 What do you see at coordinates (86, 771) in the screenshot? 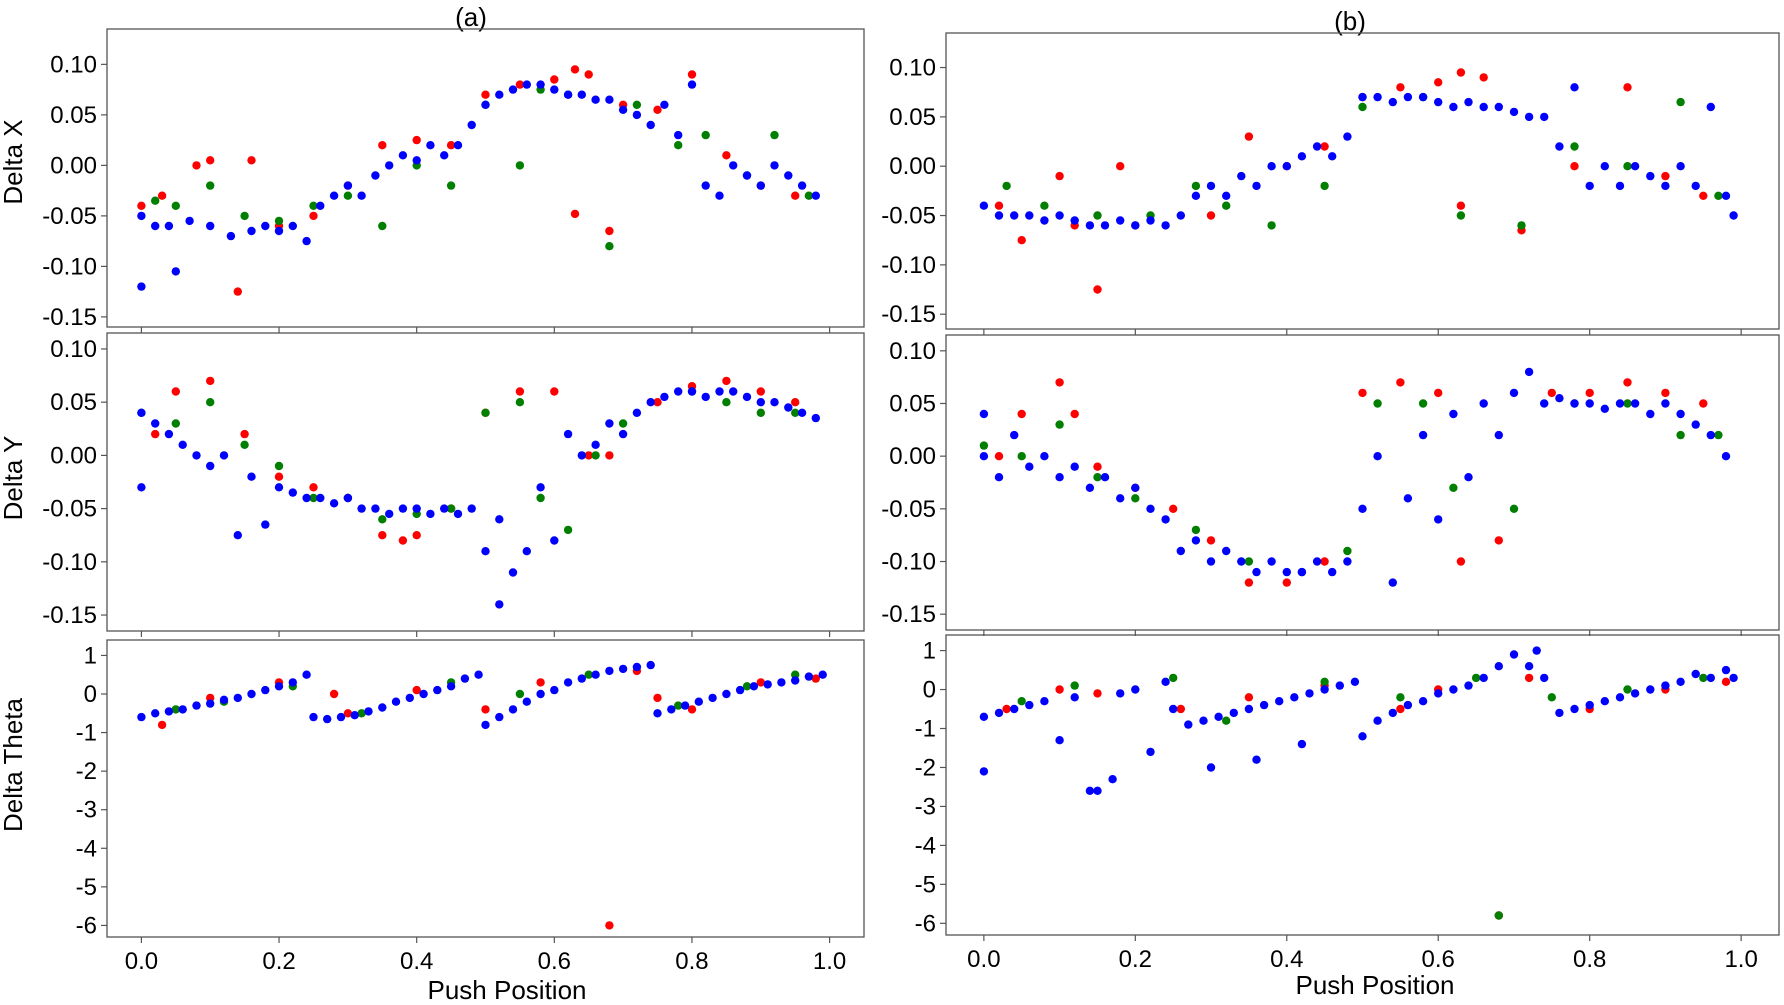
I see `y-tick-label: -2` at bounding box center [86, 771].